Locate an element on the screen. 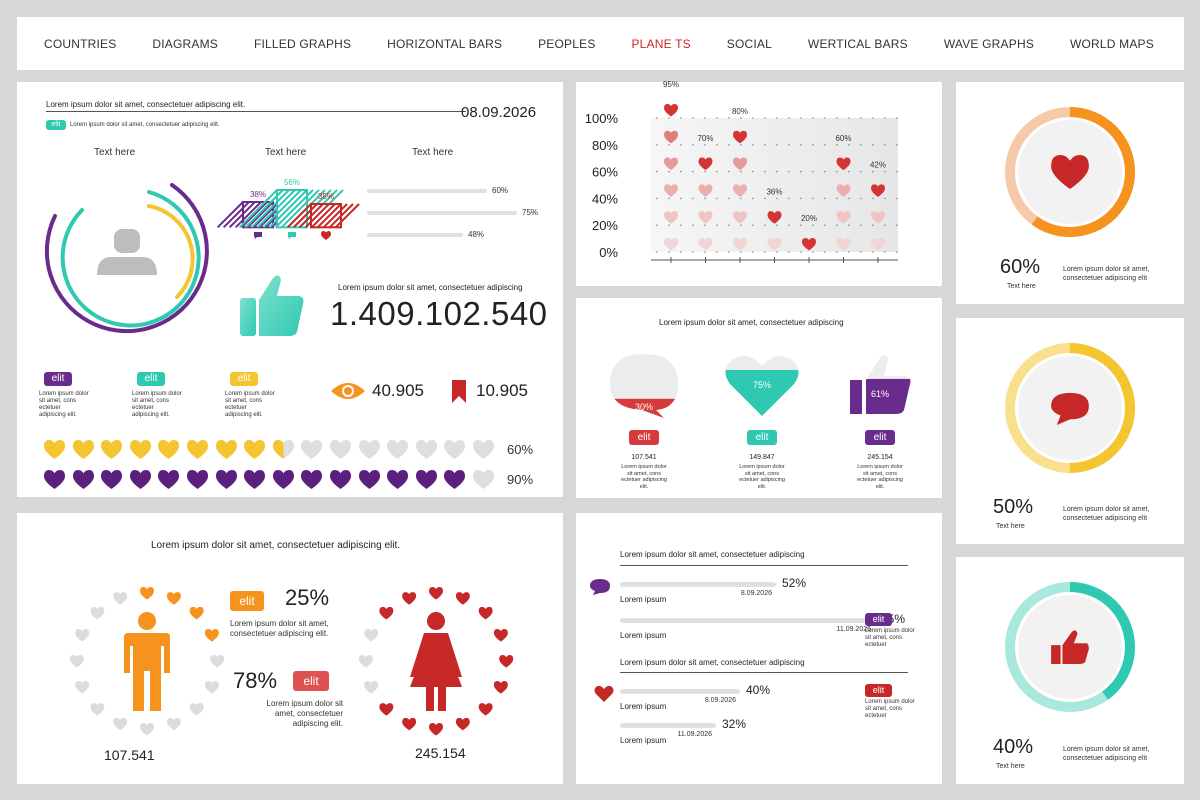 The height and width of the screenshot is (800, 1200). nav-item-horizontal-bars: HORIZONTAL BARS is located at coordinates (445, 43).